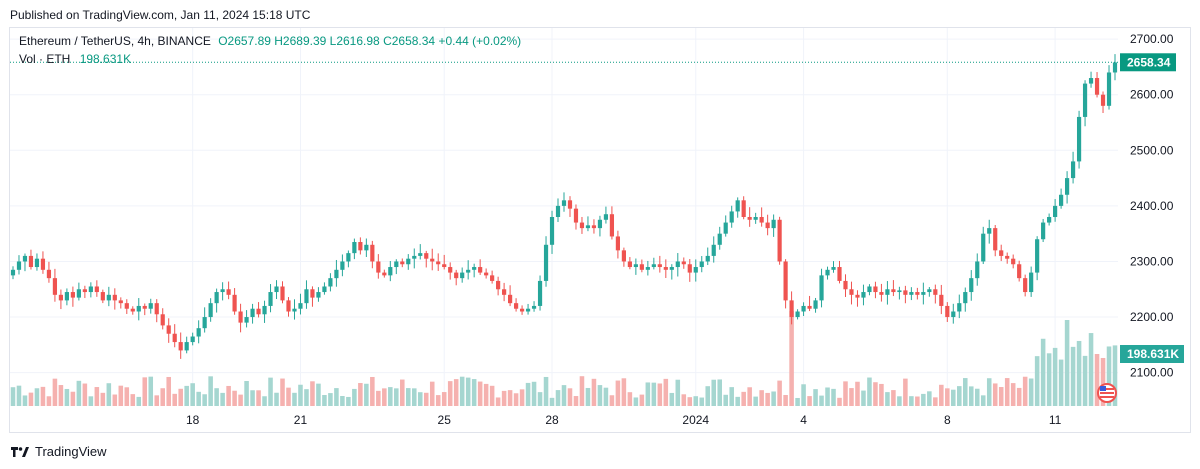 The image size is (1200, 469). I want to click on last-volume-tag, so click(1152, 354).